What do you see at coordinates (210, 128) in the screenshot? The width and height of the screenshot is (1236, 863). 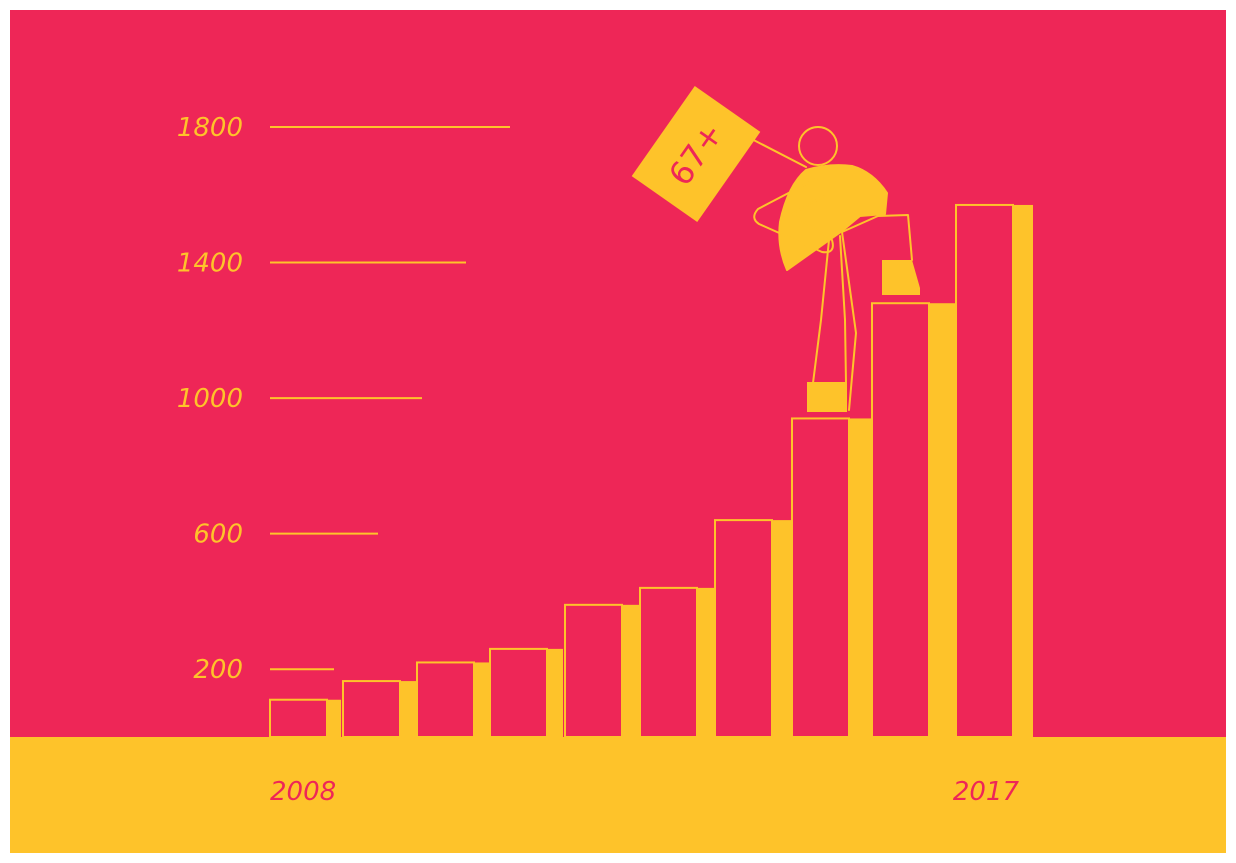 I see `y-tick-label: 1800` at bounding box center [210, 128].